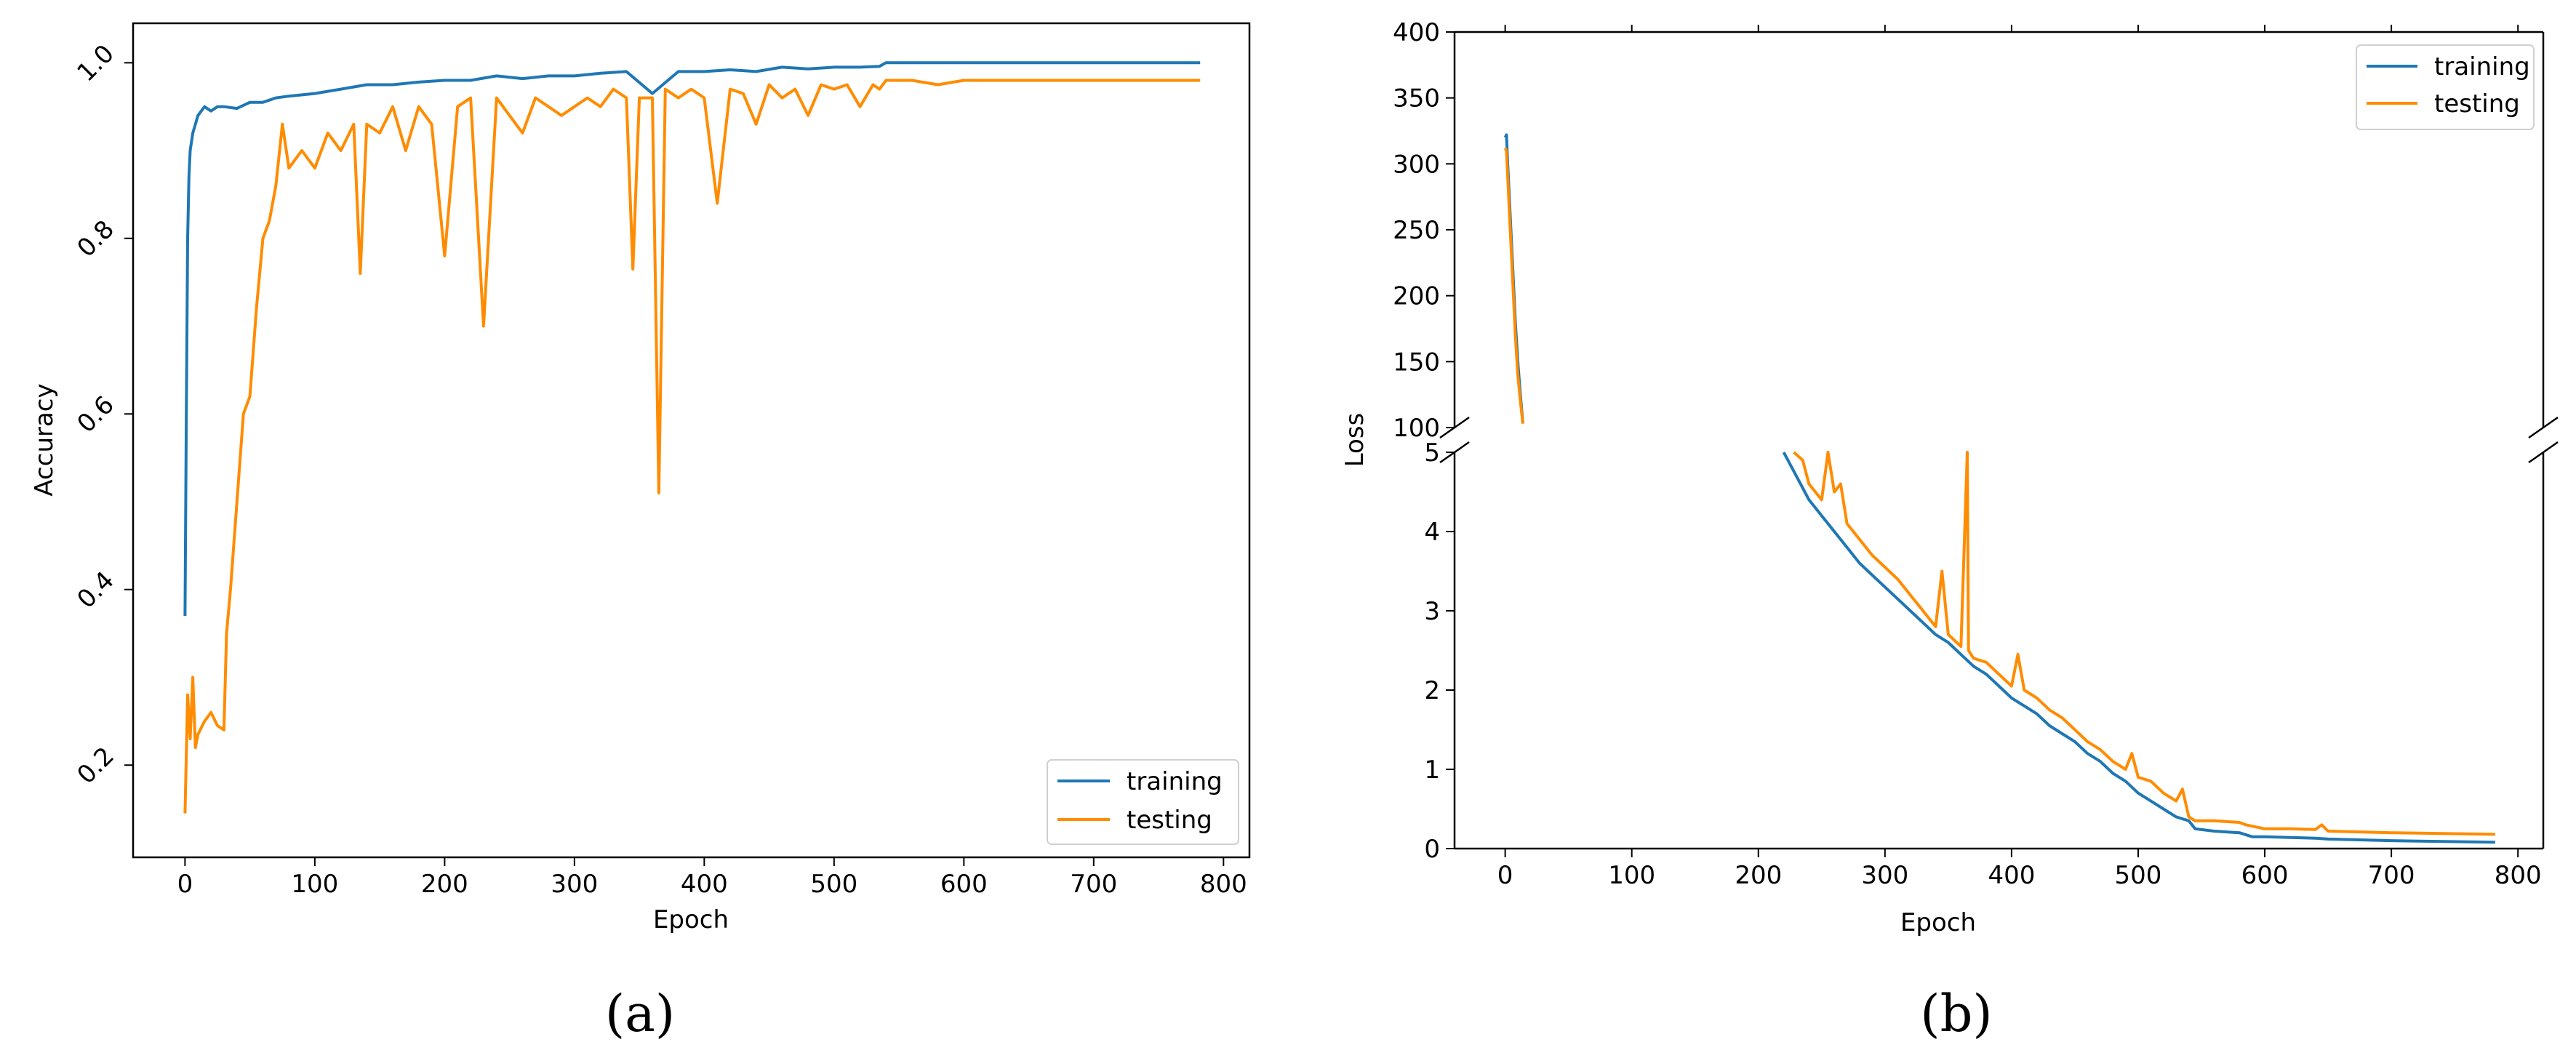  Describe the element at coordinates (1432, 532) in the screenshot. I see `loss-lower-y-tick-label: 4` at that location.